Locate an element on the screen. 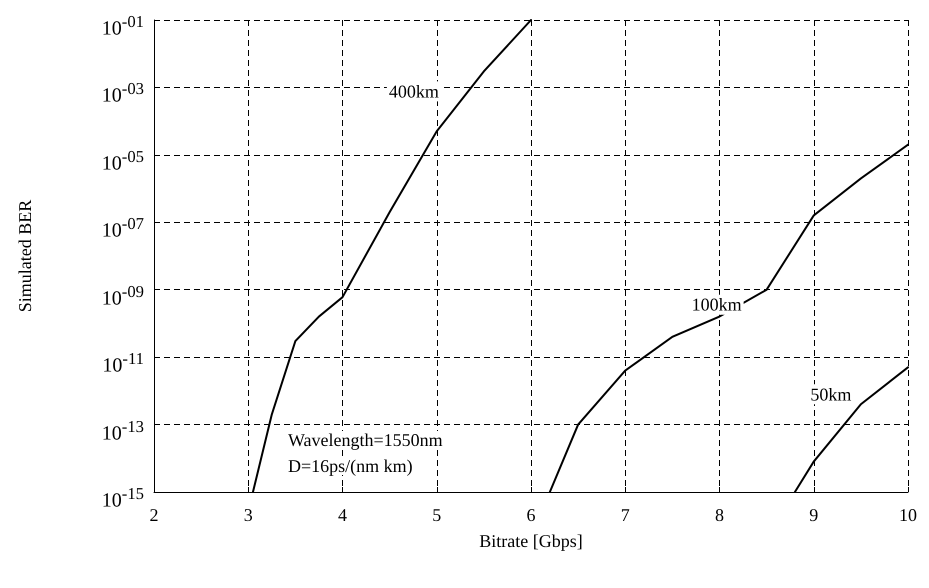 The height and width of the screenshot is (588, 929). y-tick-label: 10$^{-05}$ is located at coordinates (123, 160).